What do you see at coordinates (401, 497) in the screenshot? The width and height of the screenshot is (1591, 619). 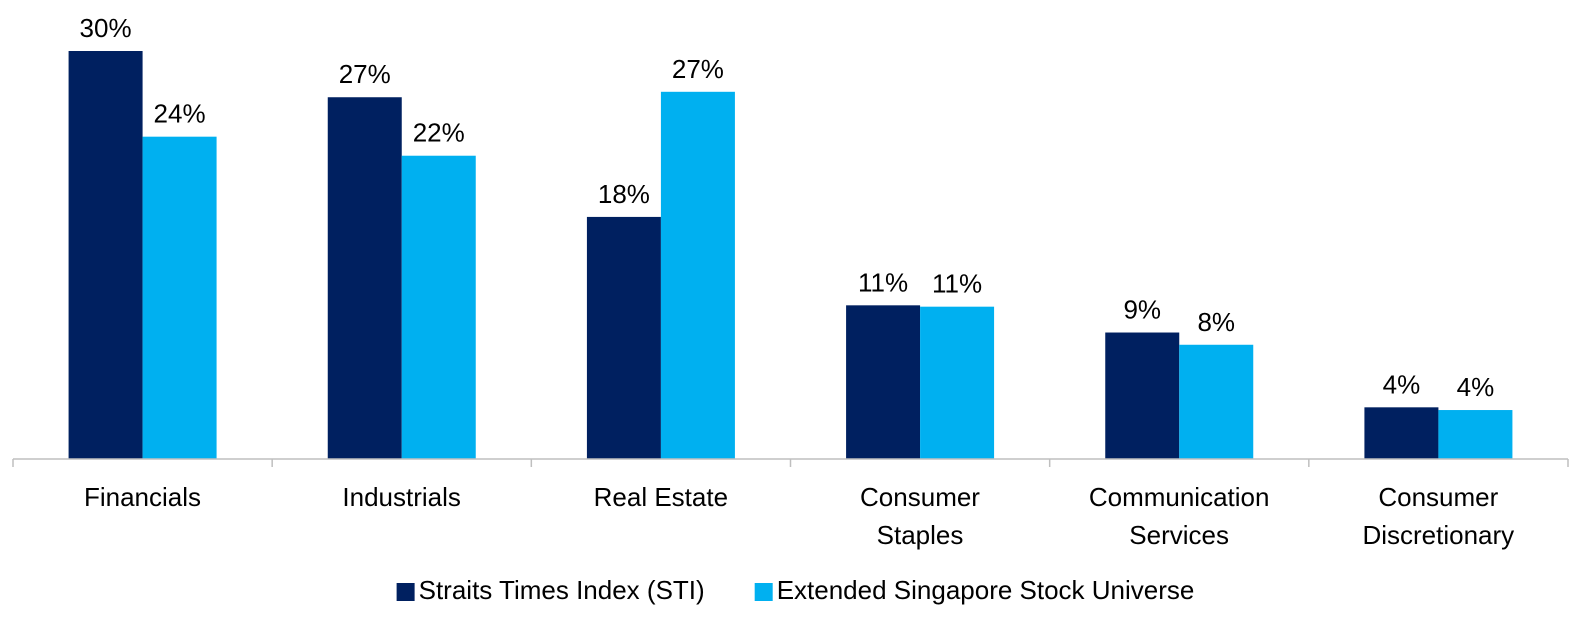 I see `x-tick-label: Industrials` at bounding box center [401, 497].